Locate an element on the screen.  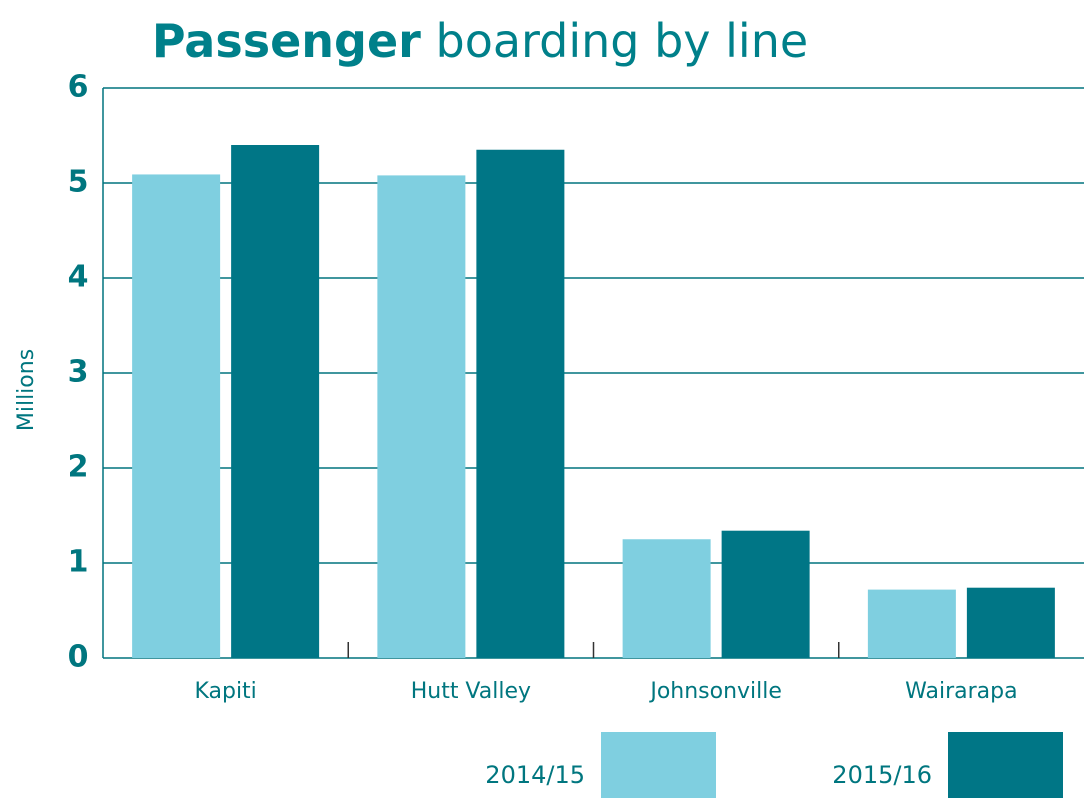
y-tick-label: 2 is located at coordinates (78, 467).